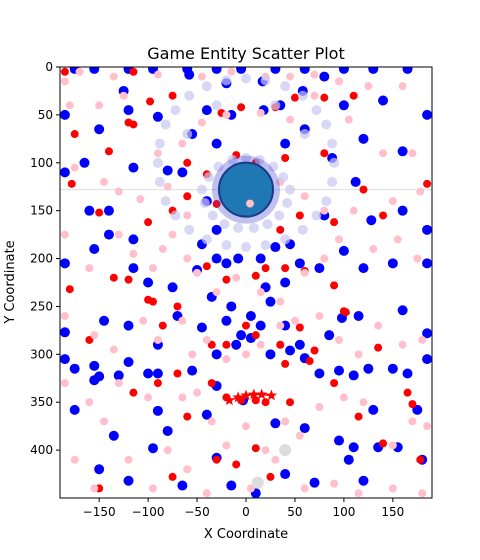  Describe the element at coordinates (99, 512) in the screenshot. I see `x-tick-label: −150` at that location.